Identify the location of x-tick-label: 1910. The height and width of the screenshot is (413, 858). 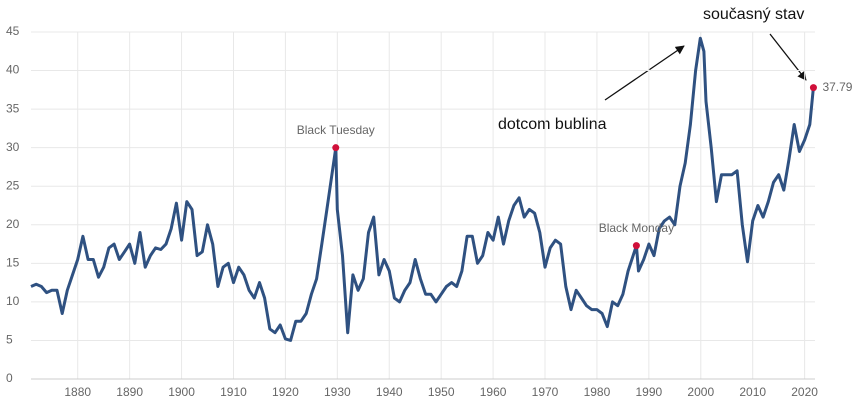
(233, 392).